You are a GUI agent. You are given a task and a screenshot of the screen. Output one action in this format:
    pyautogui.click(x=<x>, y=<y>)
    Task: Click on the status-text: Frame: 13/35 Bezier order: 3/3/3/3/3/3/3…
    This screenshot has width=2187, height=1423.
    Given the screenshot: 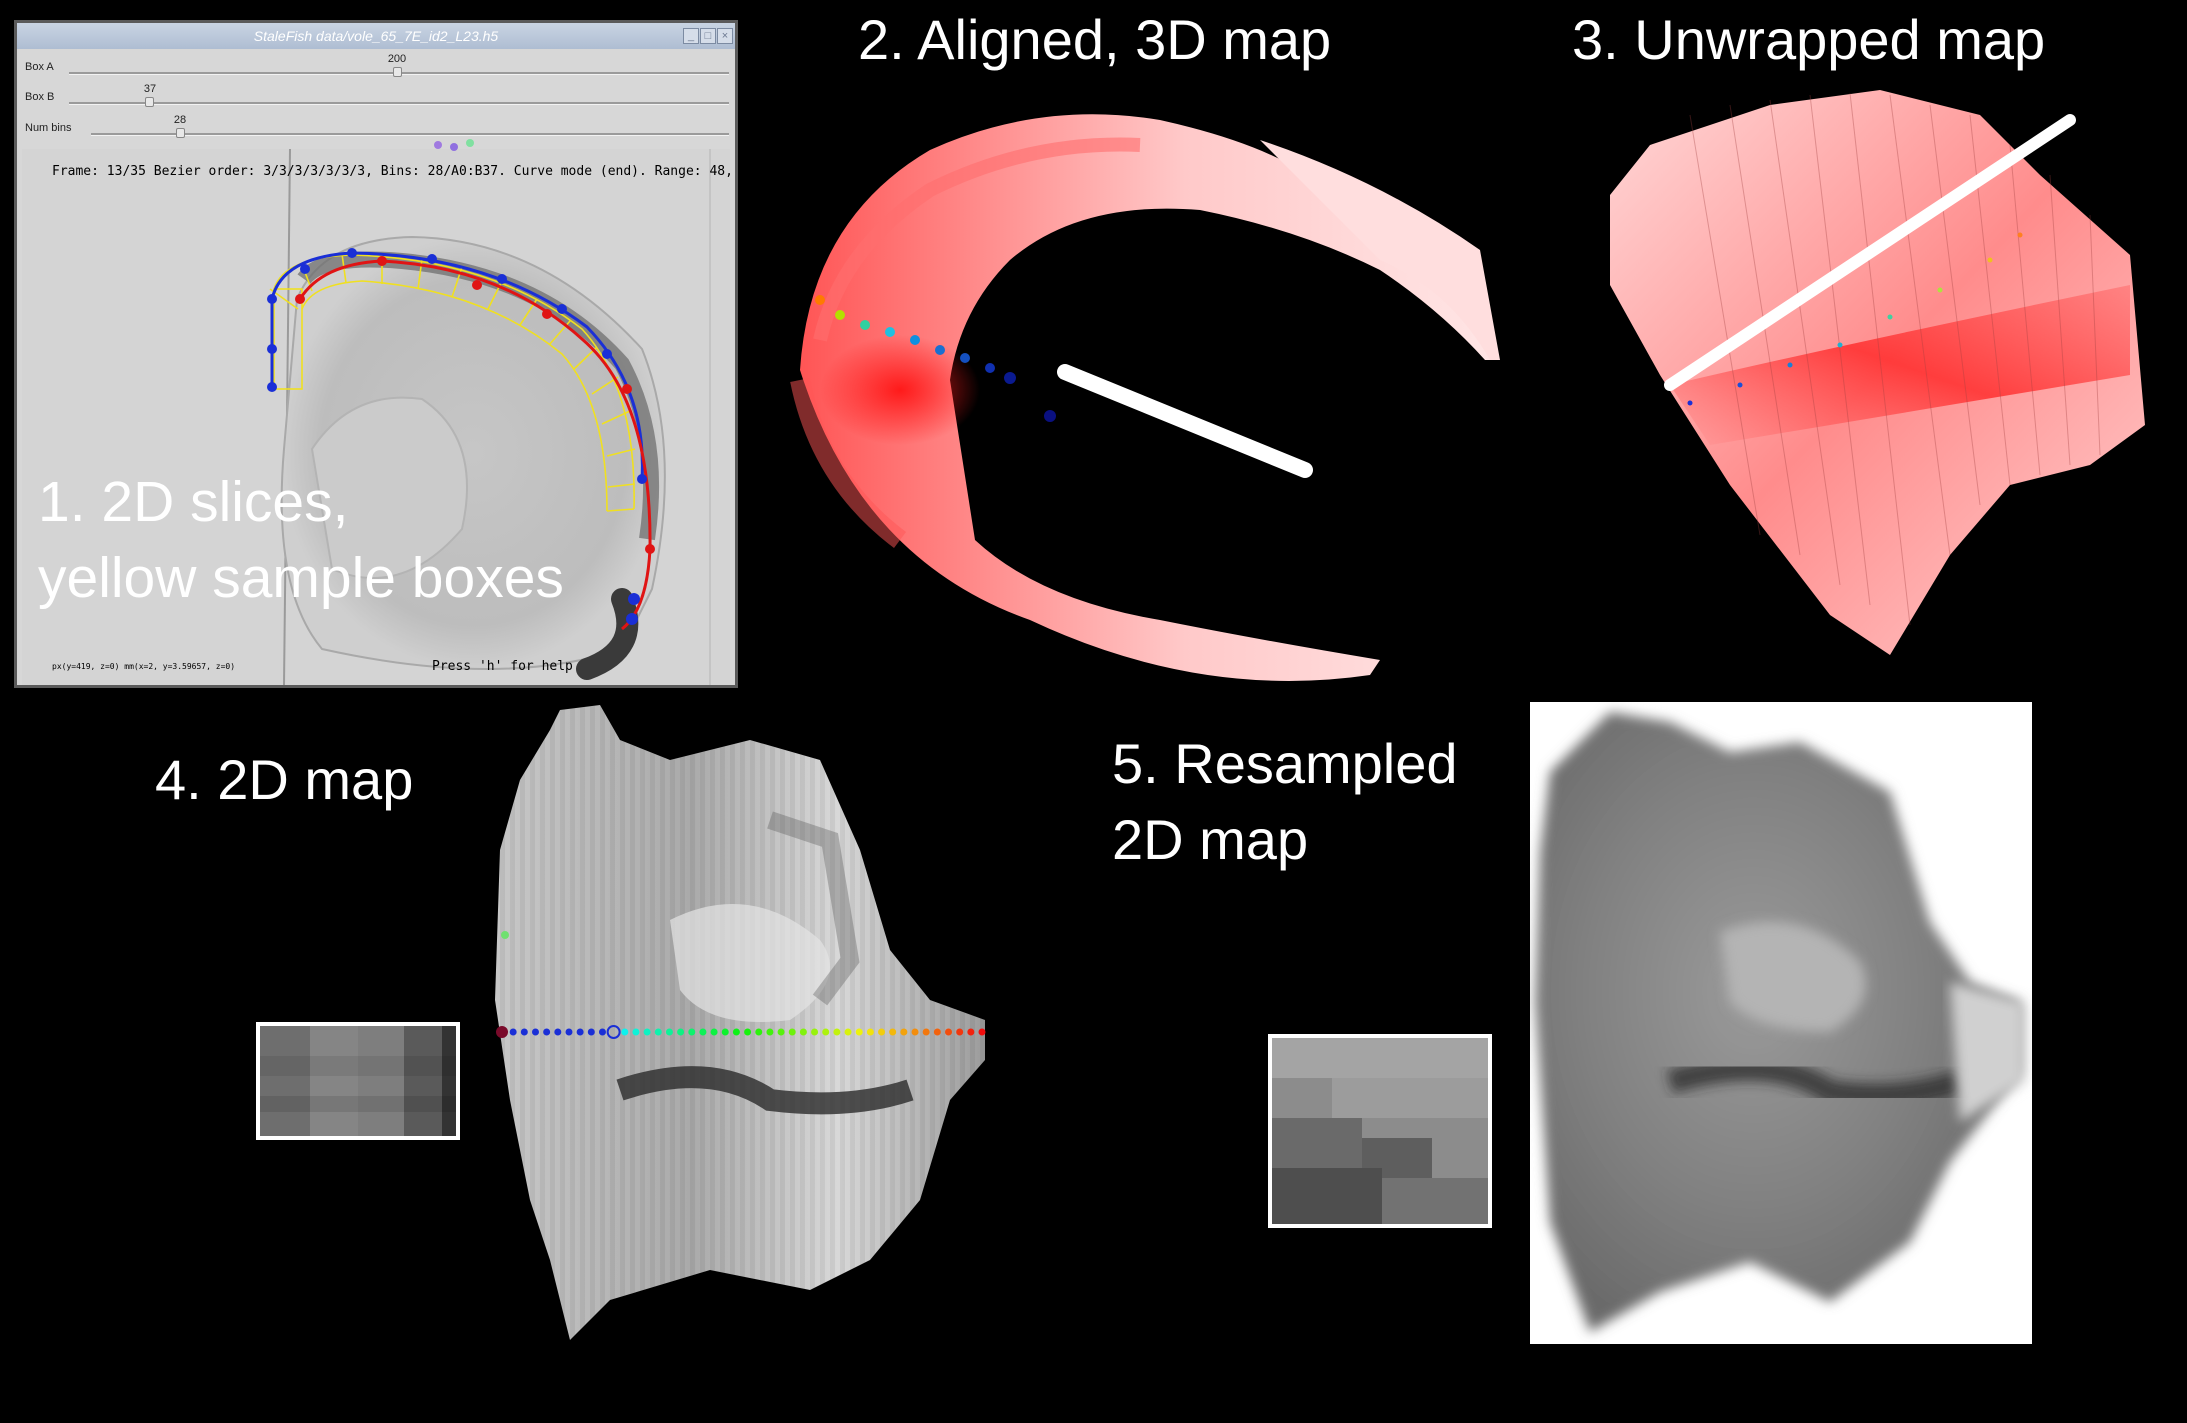 What is the action you would take?
    pyautogui.click(x=391, y=171)
    